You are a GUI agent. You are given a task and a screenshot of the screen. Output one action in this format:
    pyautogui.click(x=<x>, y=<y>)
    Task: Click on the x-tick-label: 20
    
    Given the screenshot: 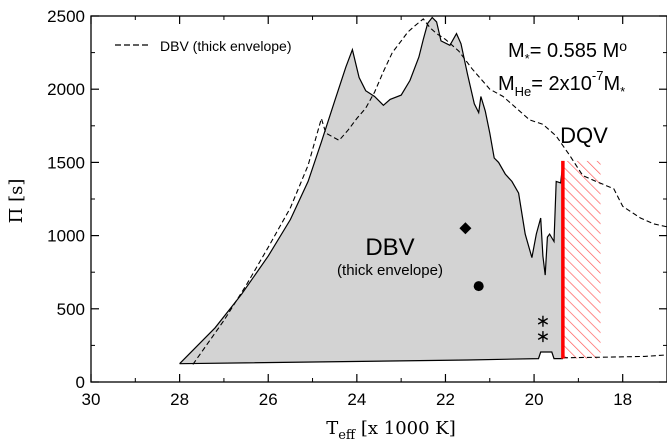 What is the action you would take?
    pyautogui.click(x=534, y=399)
    